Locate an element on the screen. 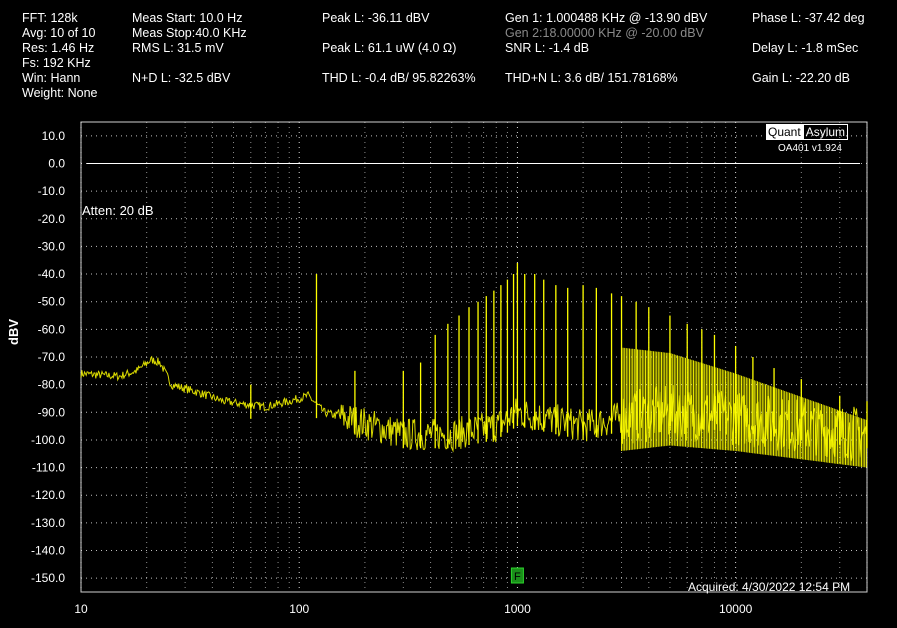 The width and height of the screenshot is (897, 628). y-tick-label: -60.0 is located at coordinates (52, 329).